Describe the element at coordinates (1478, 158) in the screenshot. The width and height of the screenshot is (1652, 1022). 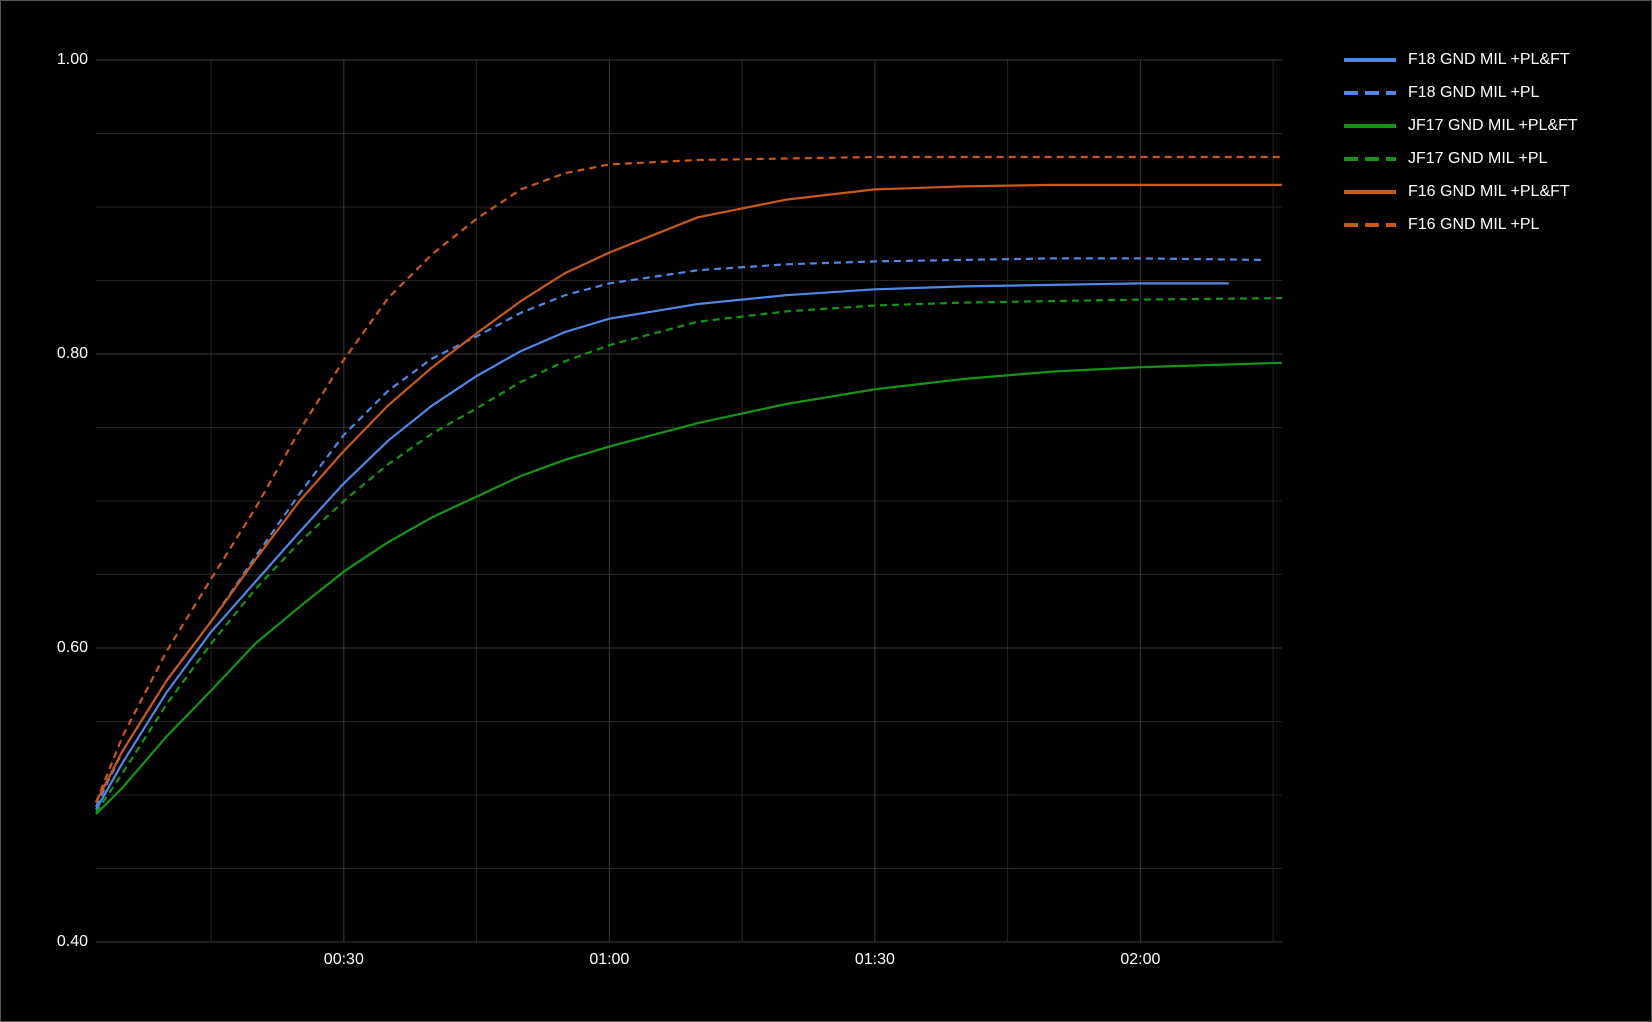
I see `legend-label: JF17 GND MIL +PL` at that location.